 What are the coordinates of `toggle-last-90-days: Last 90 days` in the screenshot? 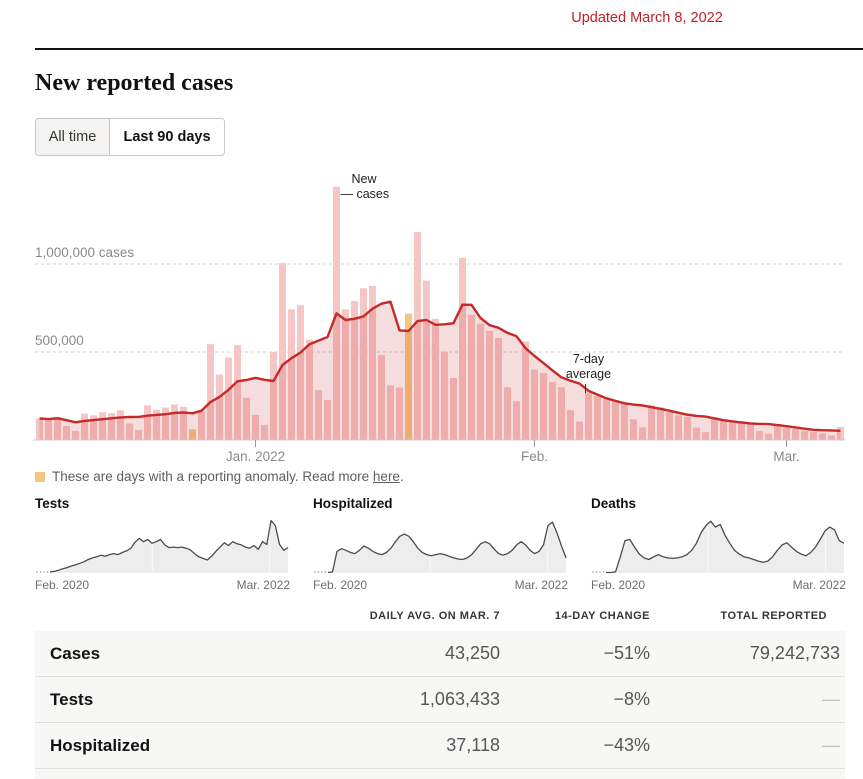 It's located at (167, 137).